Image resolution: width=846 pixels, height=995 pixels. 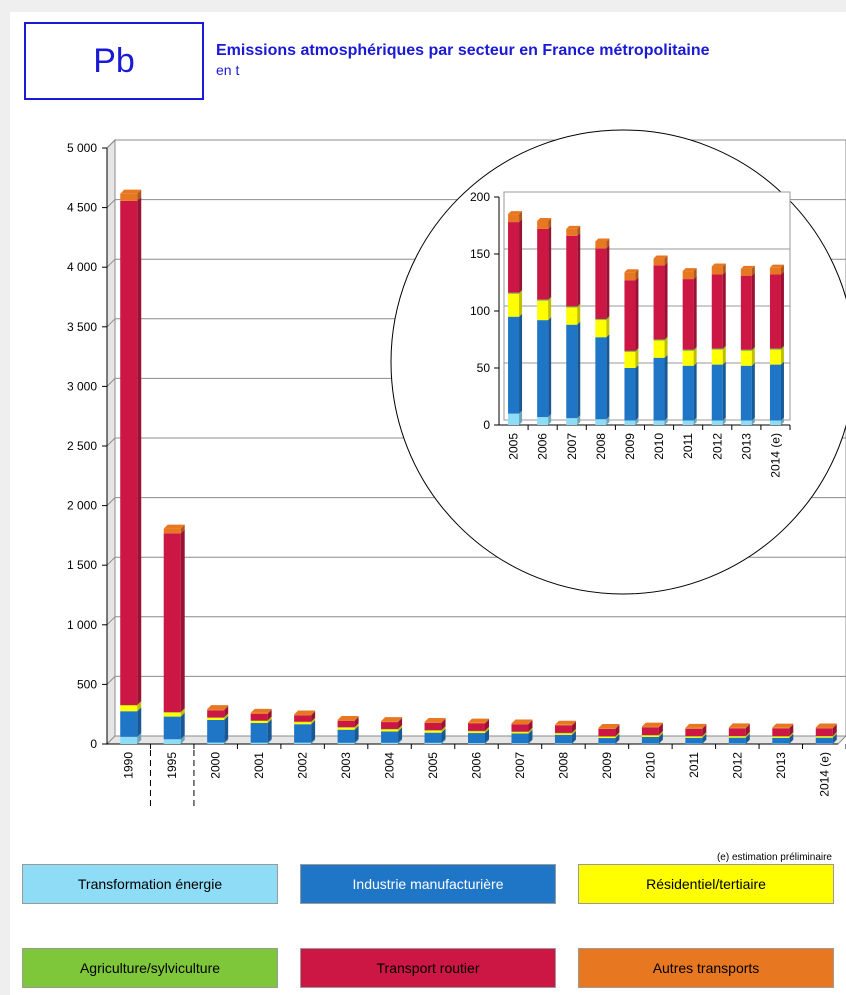 I want to click on x-tick-label: 2003, so click(x=346, y=765).